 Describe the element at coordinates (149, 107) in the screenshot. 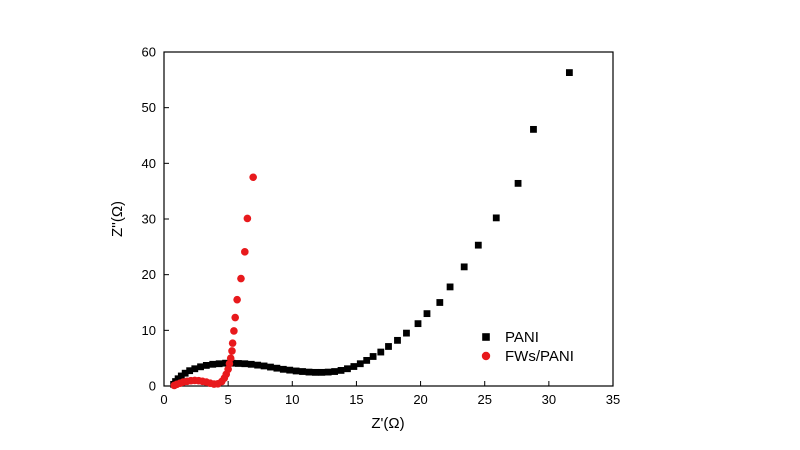

I see `y-tick-label: 50` at that location.